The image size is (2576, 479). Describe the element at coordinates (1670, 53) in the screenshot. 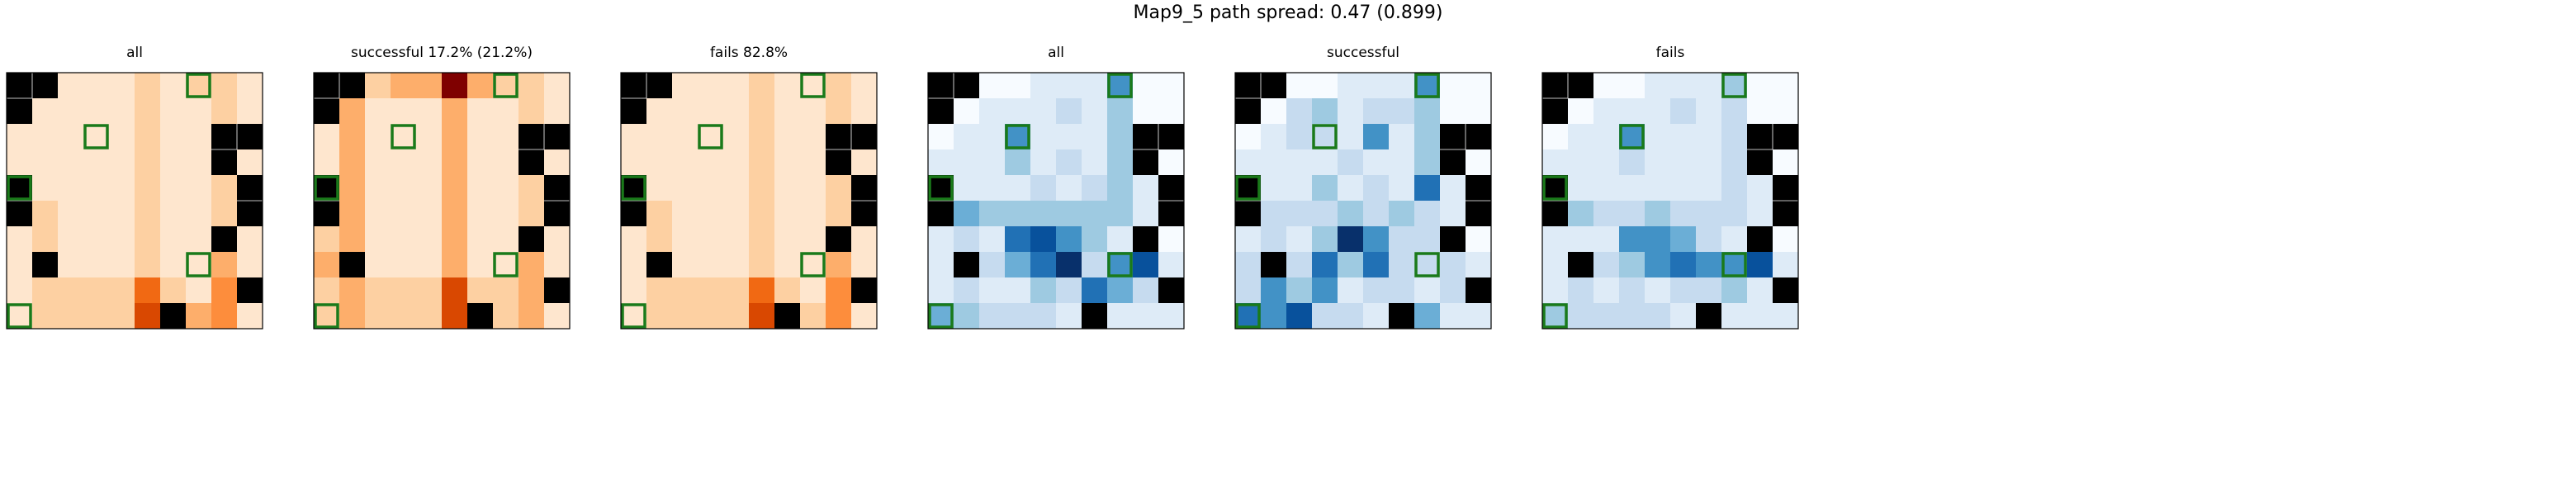

I see `panel-title-6: fails` at that location.